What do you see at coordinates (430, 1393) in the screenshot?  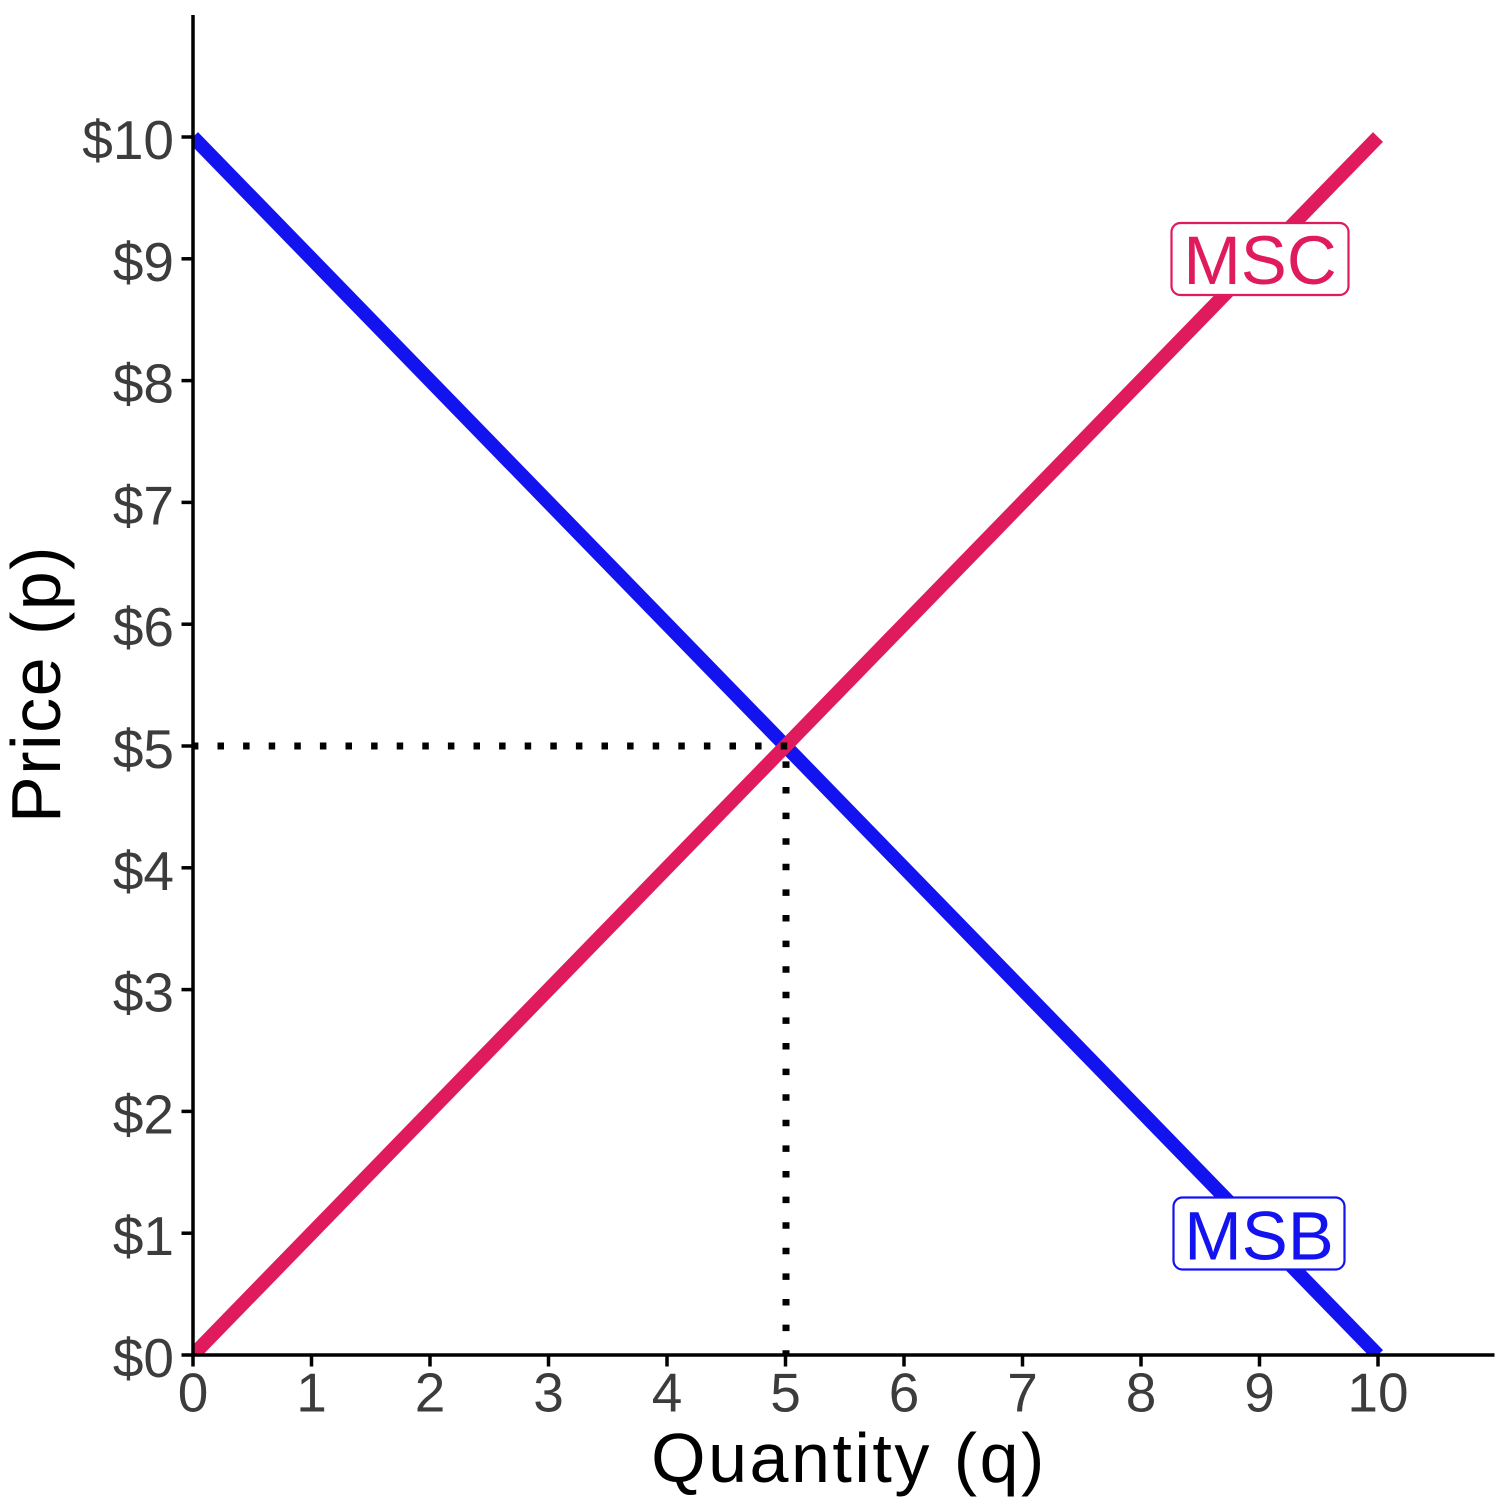 I see `svg-text: 2` at bounding box center [430, 1393].